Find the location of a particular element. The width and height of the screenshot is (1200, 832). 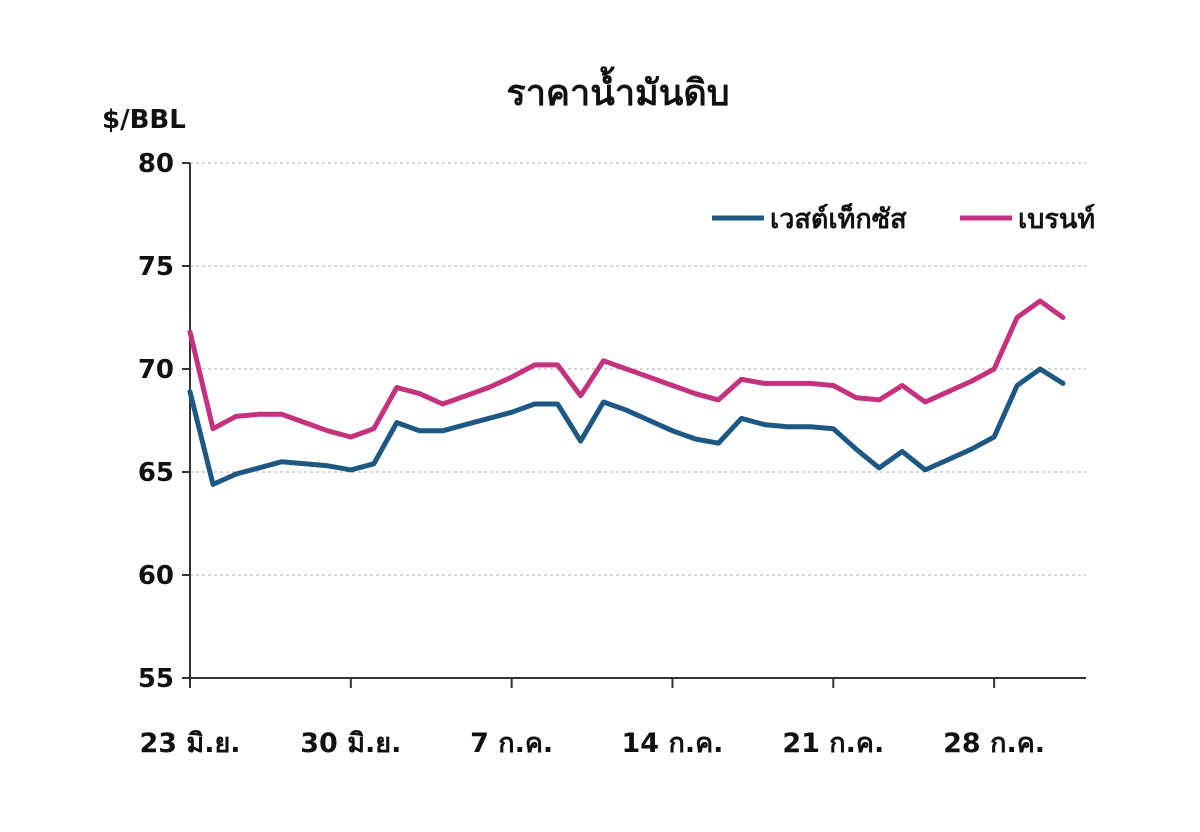

x-tick-label: 21 ก.ค. is located at coordinates (833, 743).